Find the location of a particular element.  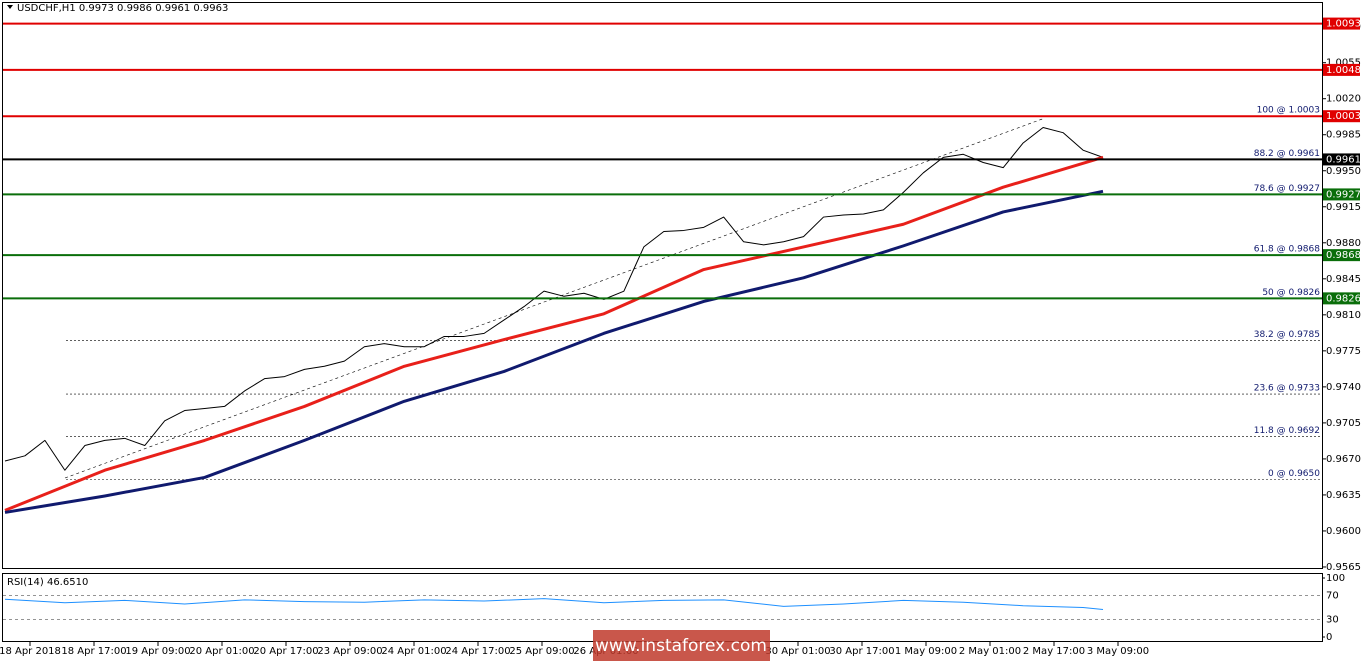

level-label: 1.0093 is located at coordinates (1343, 24).